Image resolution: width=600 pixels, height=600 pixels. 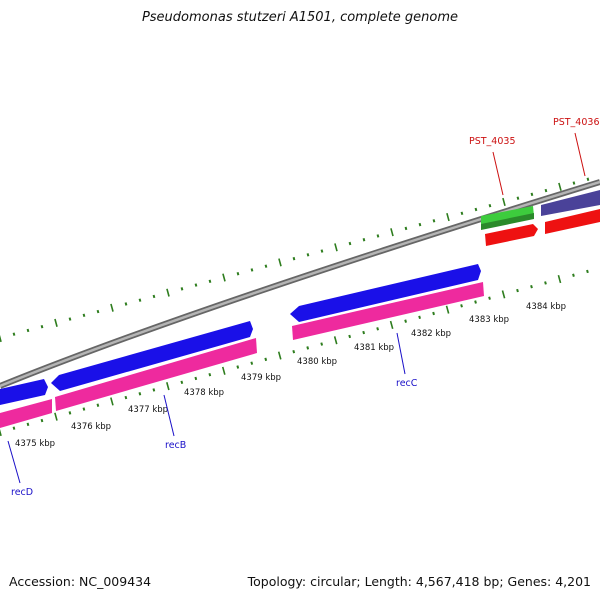 I want to click on gene-recC-blue, so click(x=385, y=293).